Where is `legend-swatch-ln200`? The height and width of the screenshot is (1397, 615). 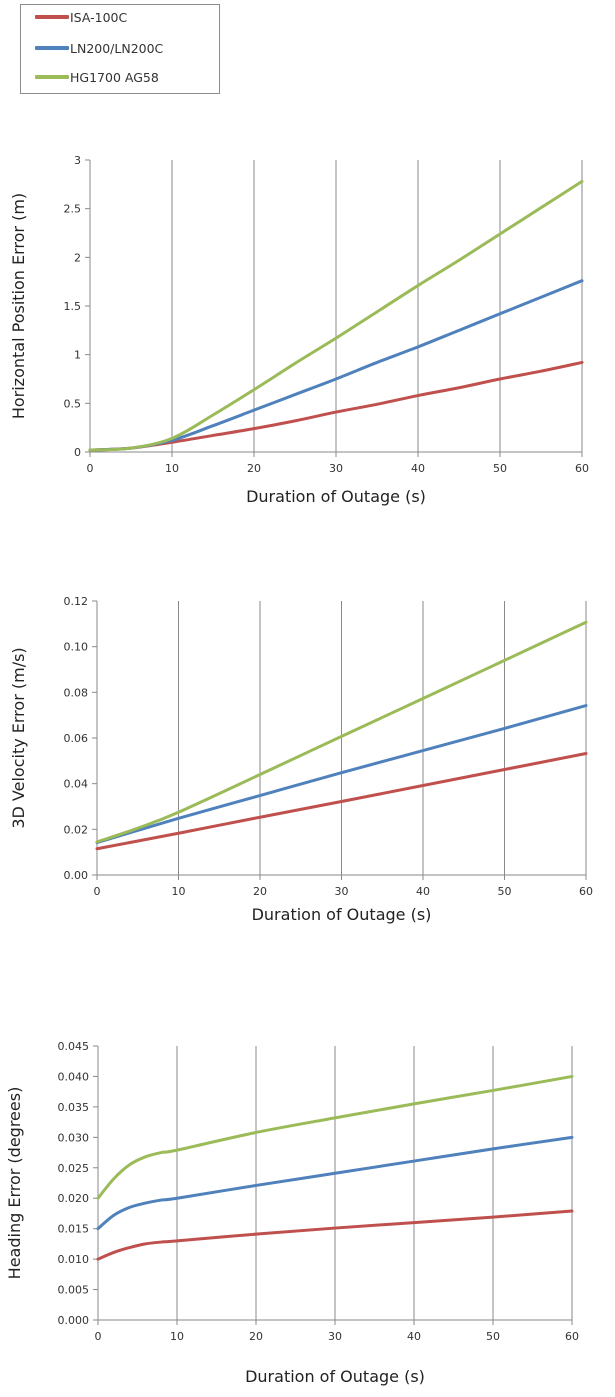
legend-swatch-ln200 is located at coordinates (52, 48).